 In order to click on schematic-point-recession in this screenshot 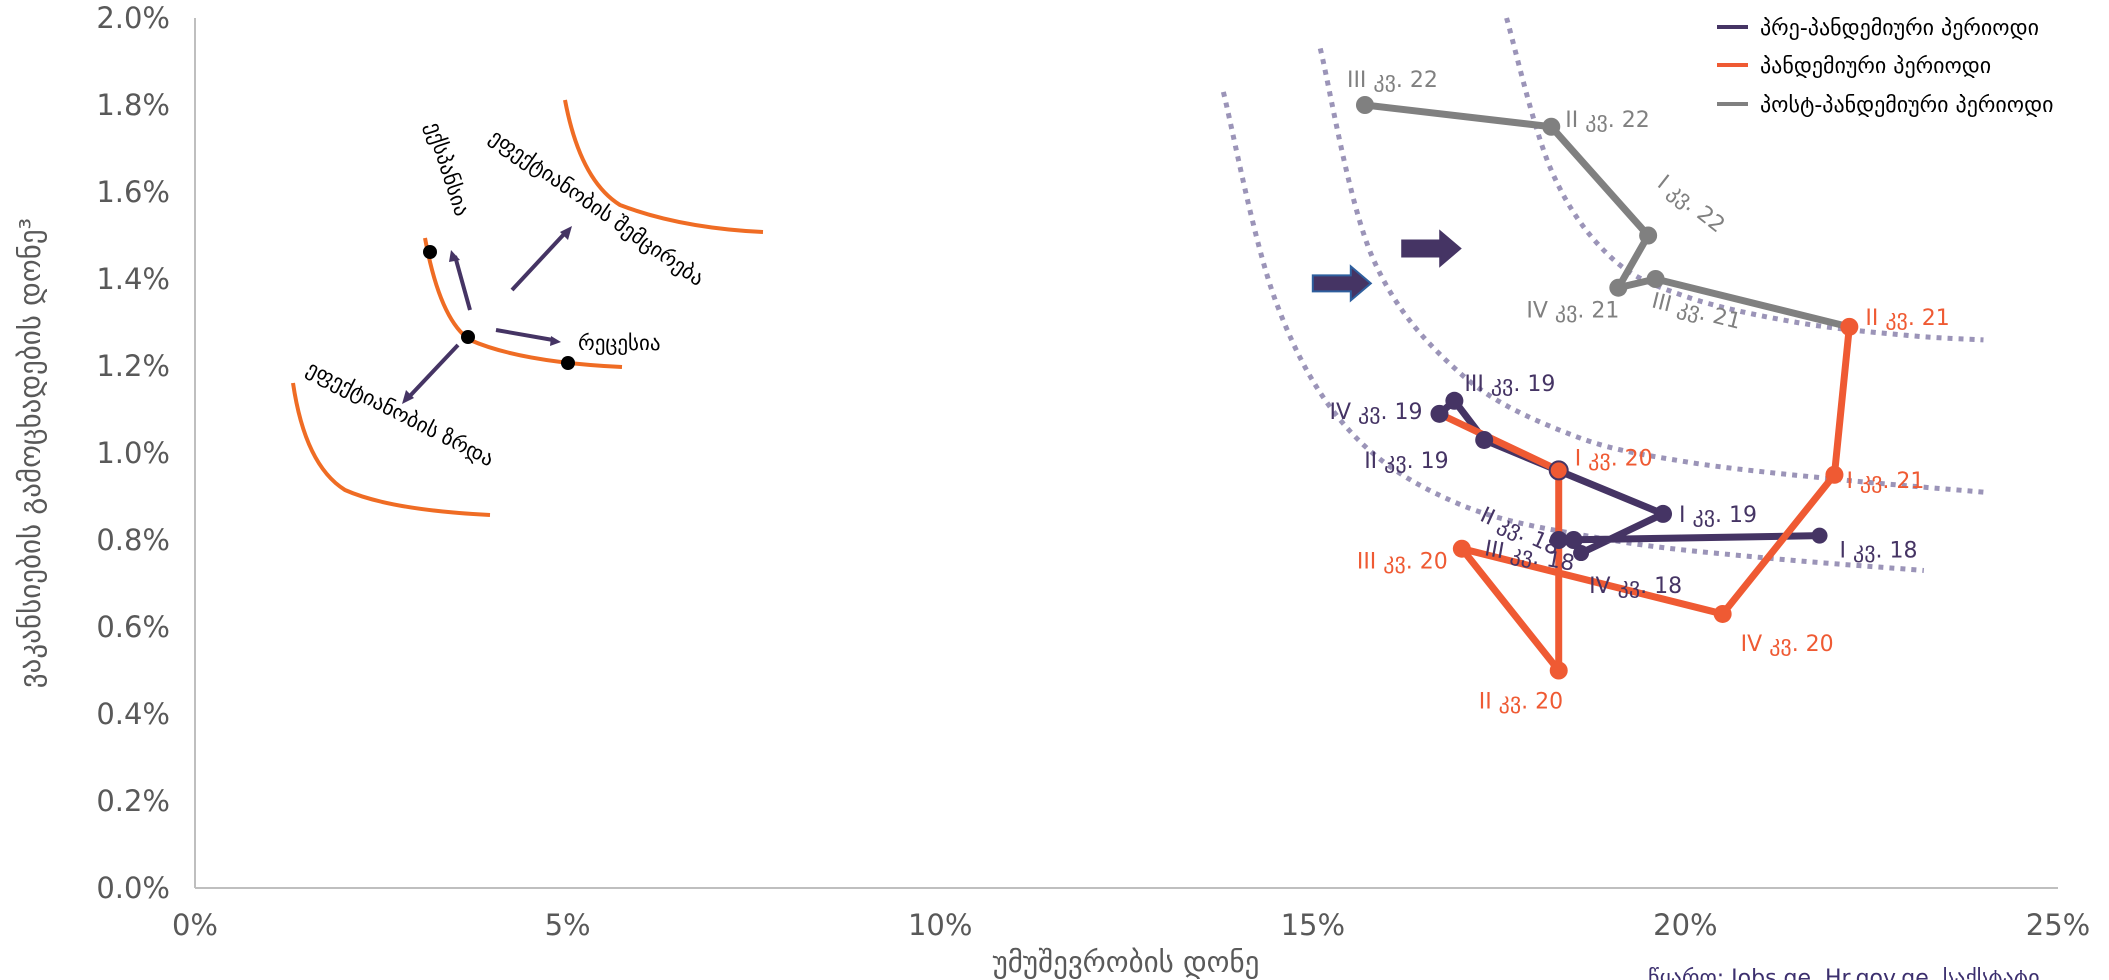, I will do `click(568, 363)`.